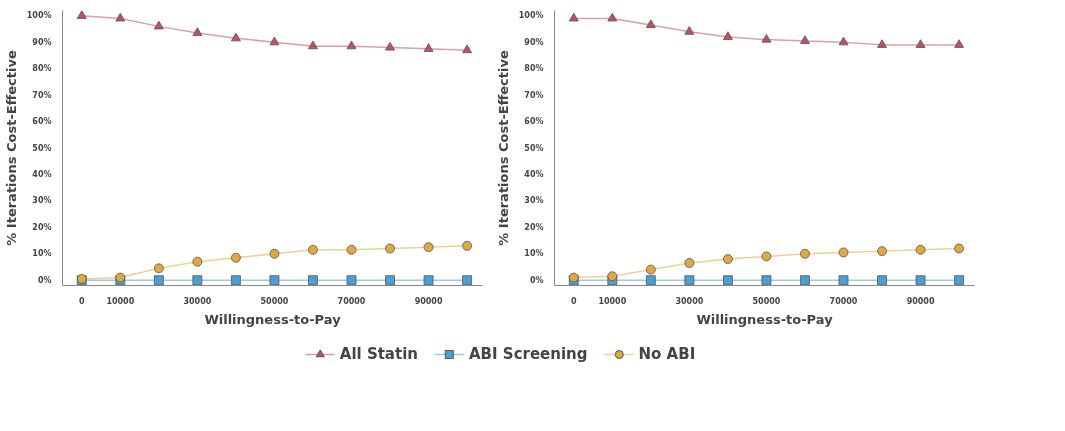 The width and height of the screenshot is (1065, 431). Describe the element at coordinates (667, 354) in the screenshot. I see `legend-label: No ABI` at that location.